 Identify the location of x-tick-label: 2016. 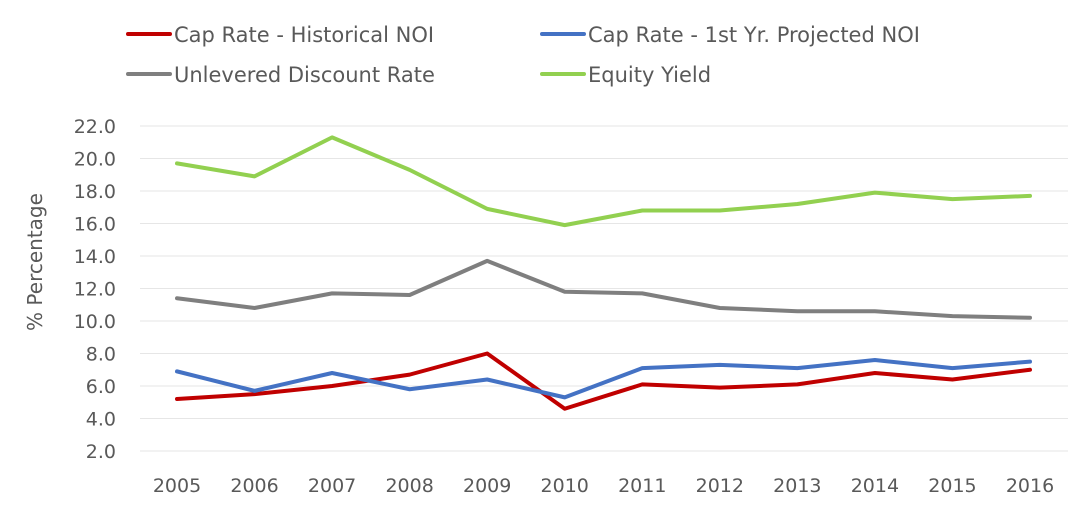
(1030, 486).